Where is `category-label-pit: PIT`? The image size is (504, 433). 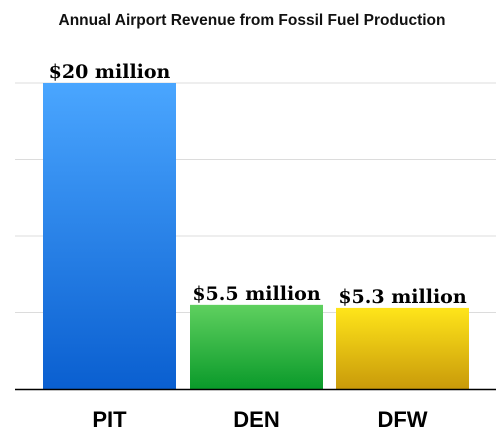 category-label-pit: PIT is located at coordinates (109, 419).